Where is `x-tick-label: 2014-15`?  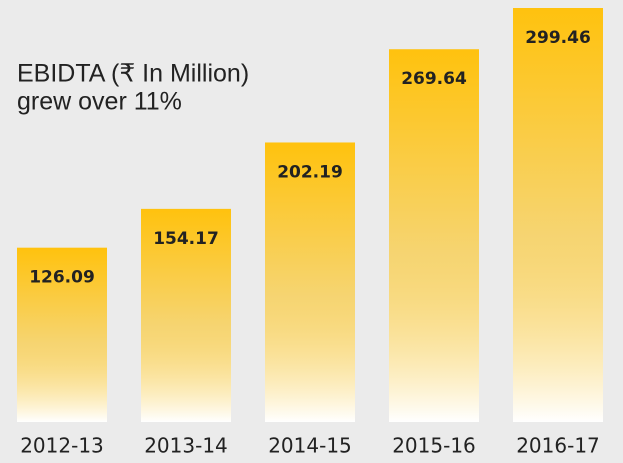
x-tick-label: 2014-15 is located at coordinates (310, 446).